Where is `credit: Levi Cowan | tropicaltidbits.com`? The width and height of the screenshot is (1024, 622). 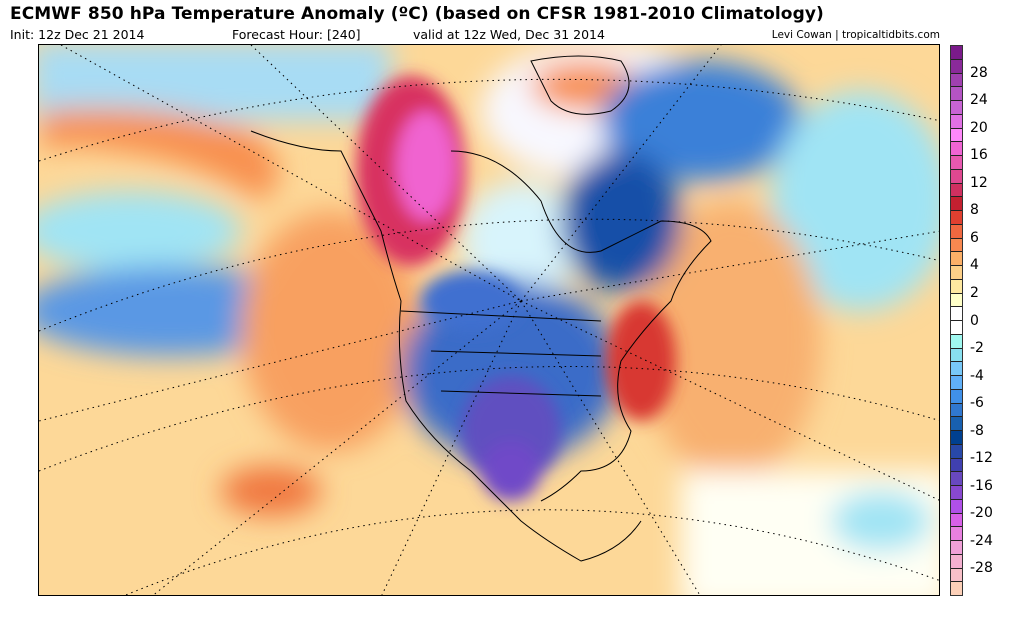
credit: Levi Cowan | tropicaltidbits.com is located at coordinates (855, 35).